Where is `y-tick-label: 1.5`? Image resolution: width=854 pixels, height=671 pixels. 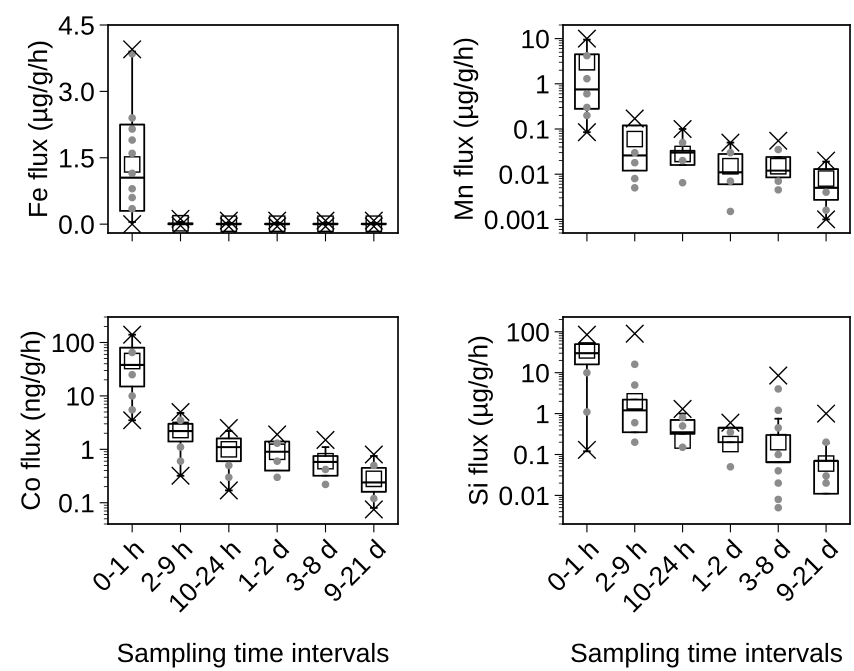 y-tick-label: 1.5 is located at coordinates (77, 158).